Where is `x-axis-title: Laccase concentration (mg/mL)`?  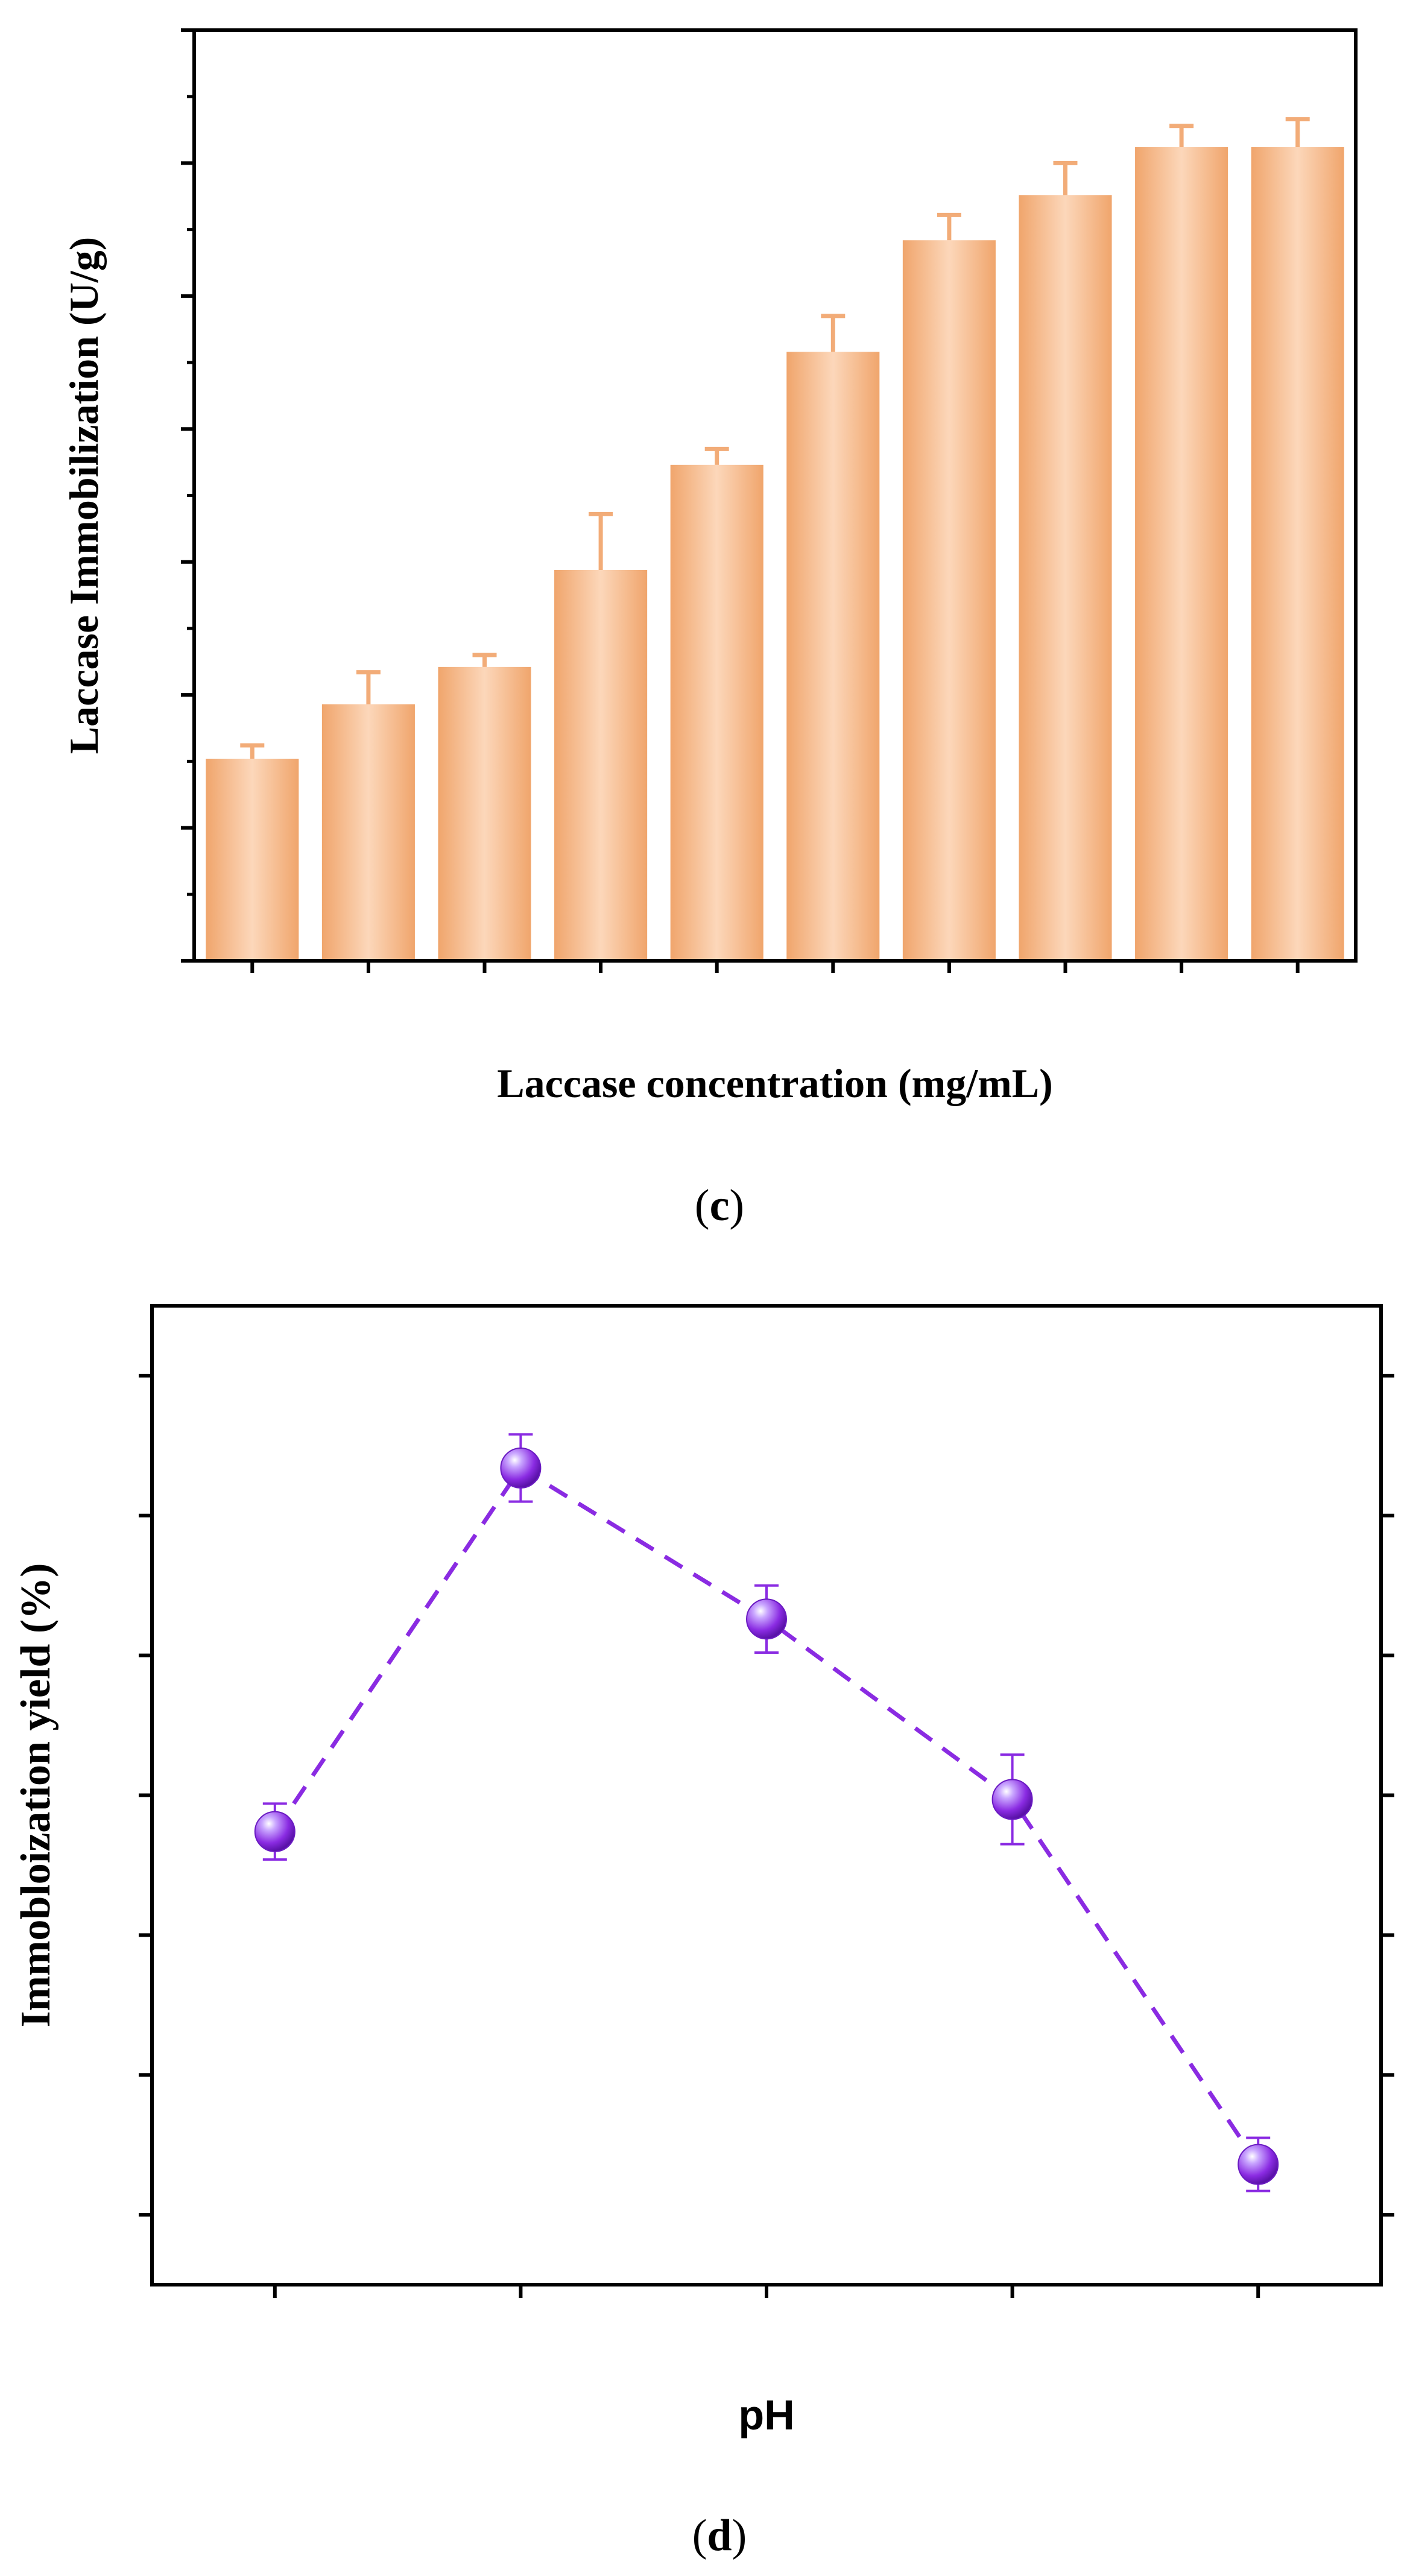 x-axis-title: Laccase concentration (mg/mL) is located at coordinates (775, 1083).